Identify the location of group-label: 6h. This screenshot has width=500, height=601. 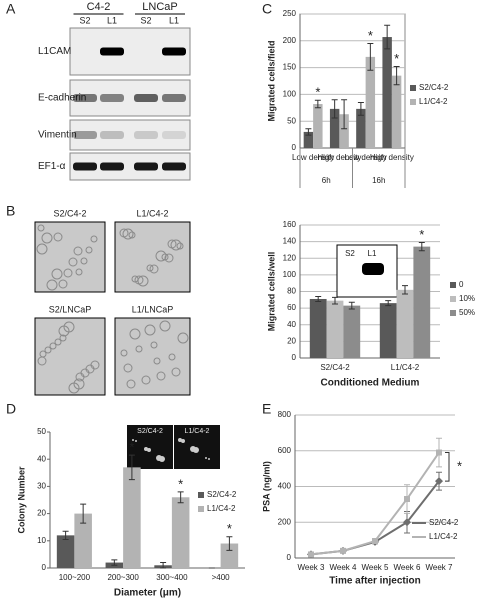
(326, 180).